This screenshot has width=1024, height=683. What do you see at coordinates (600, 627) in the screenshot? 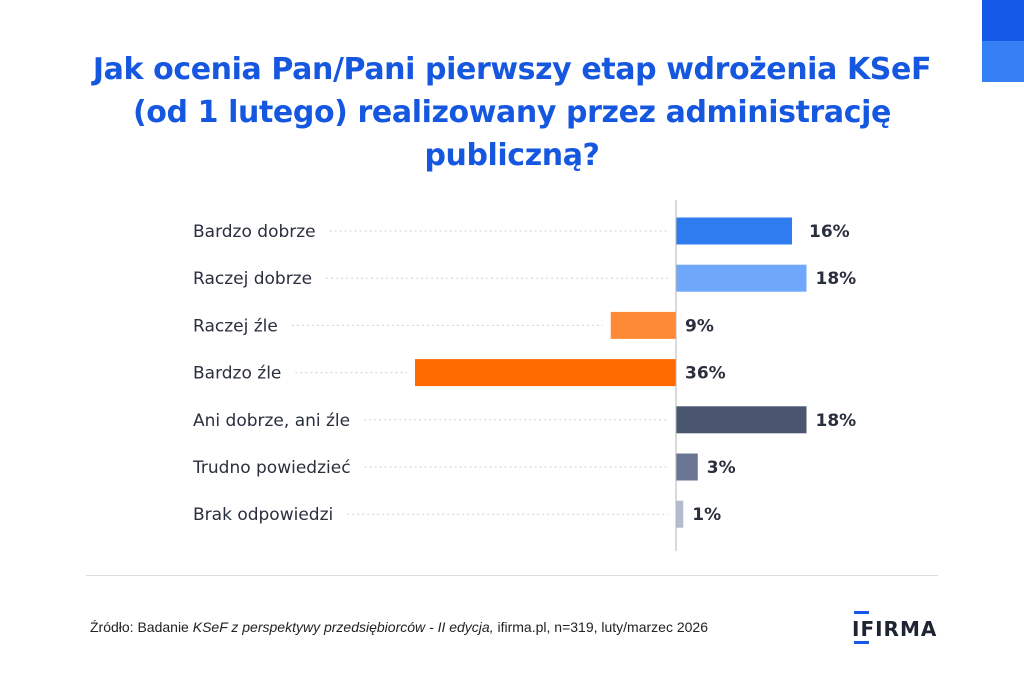
I see `source-suffix: ifirma.pl, n=319, luty/marzec 2026` at bounding box center [600, 627].